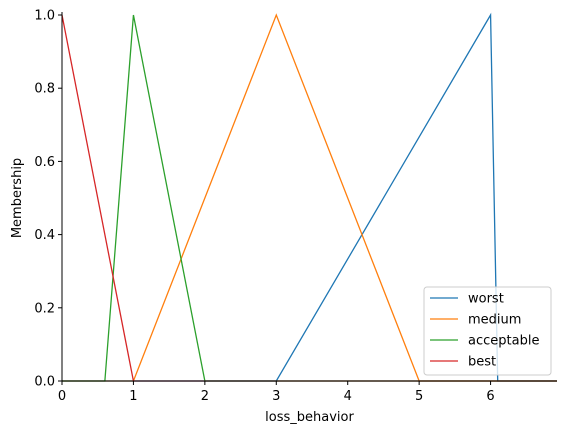 The width and height of the screenshot is (567, 434). I want to click on legend: worst medium acceptable best, so click(487, 331).